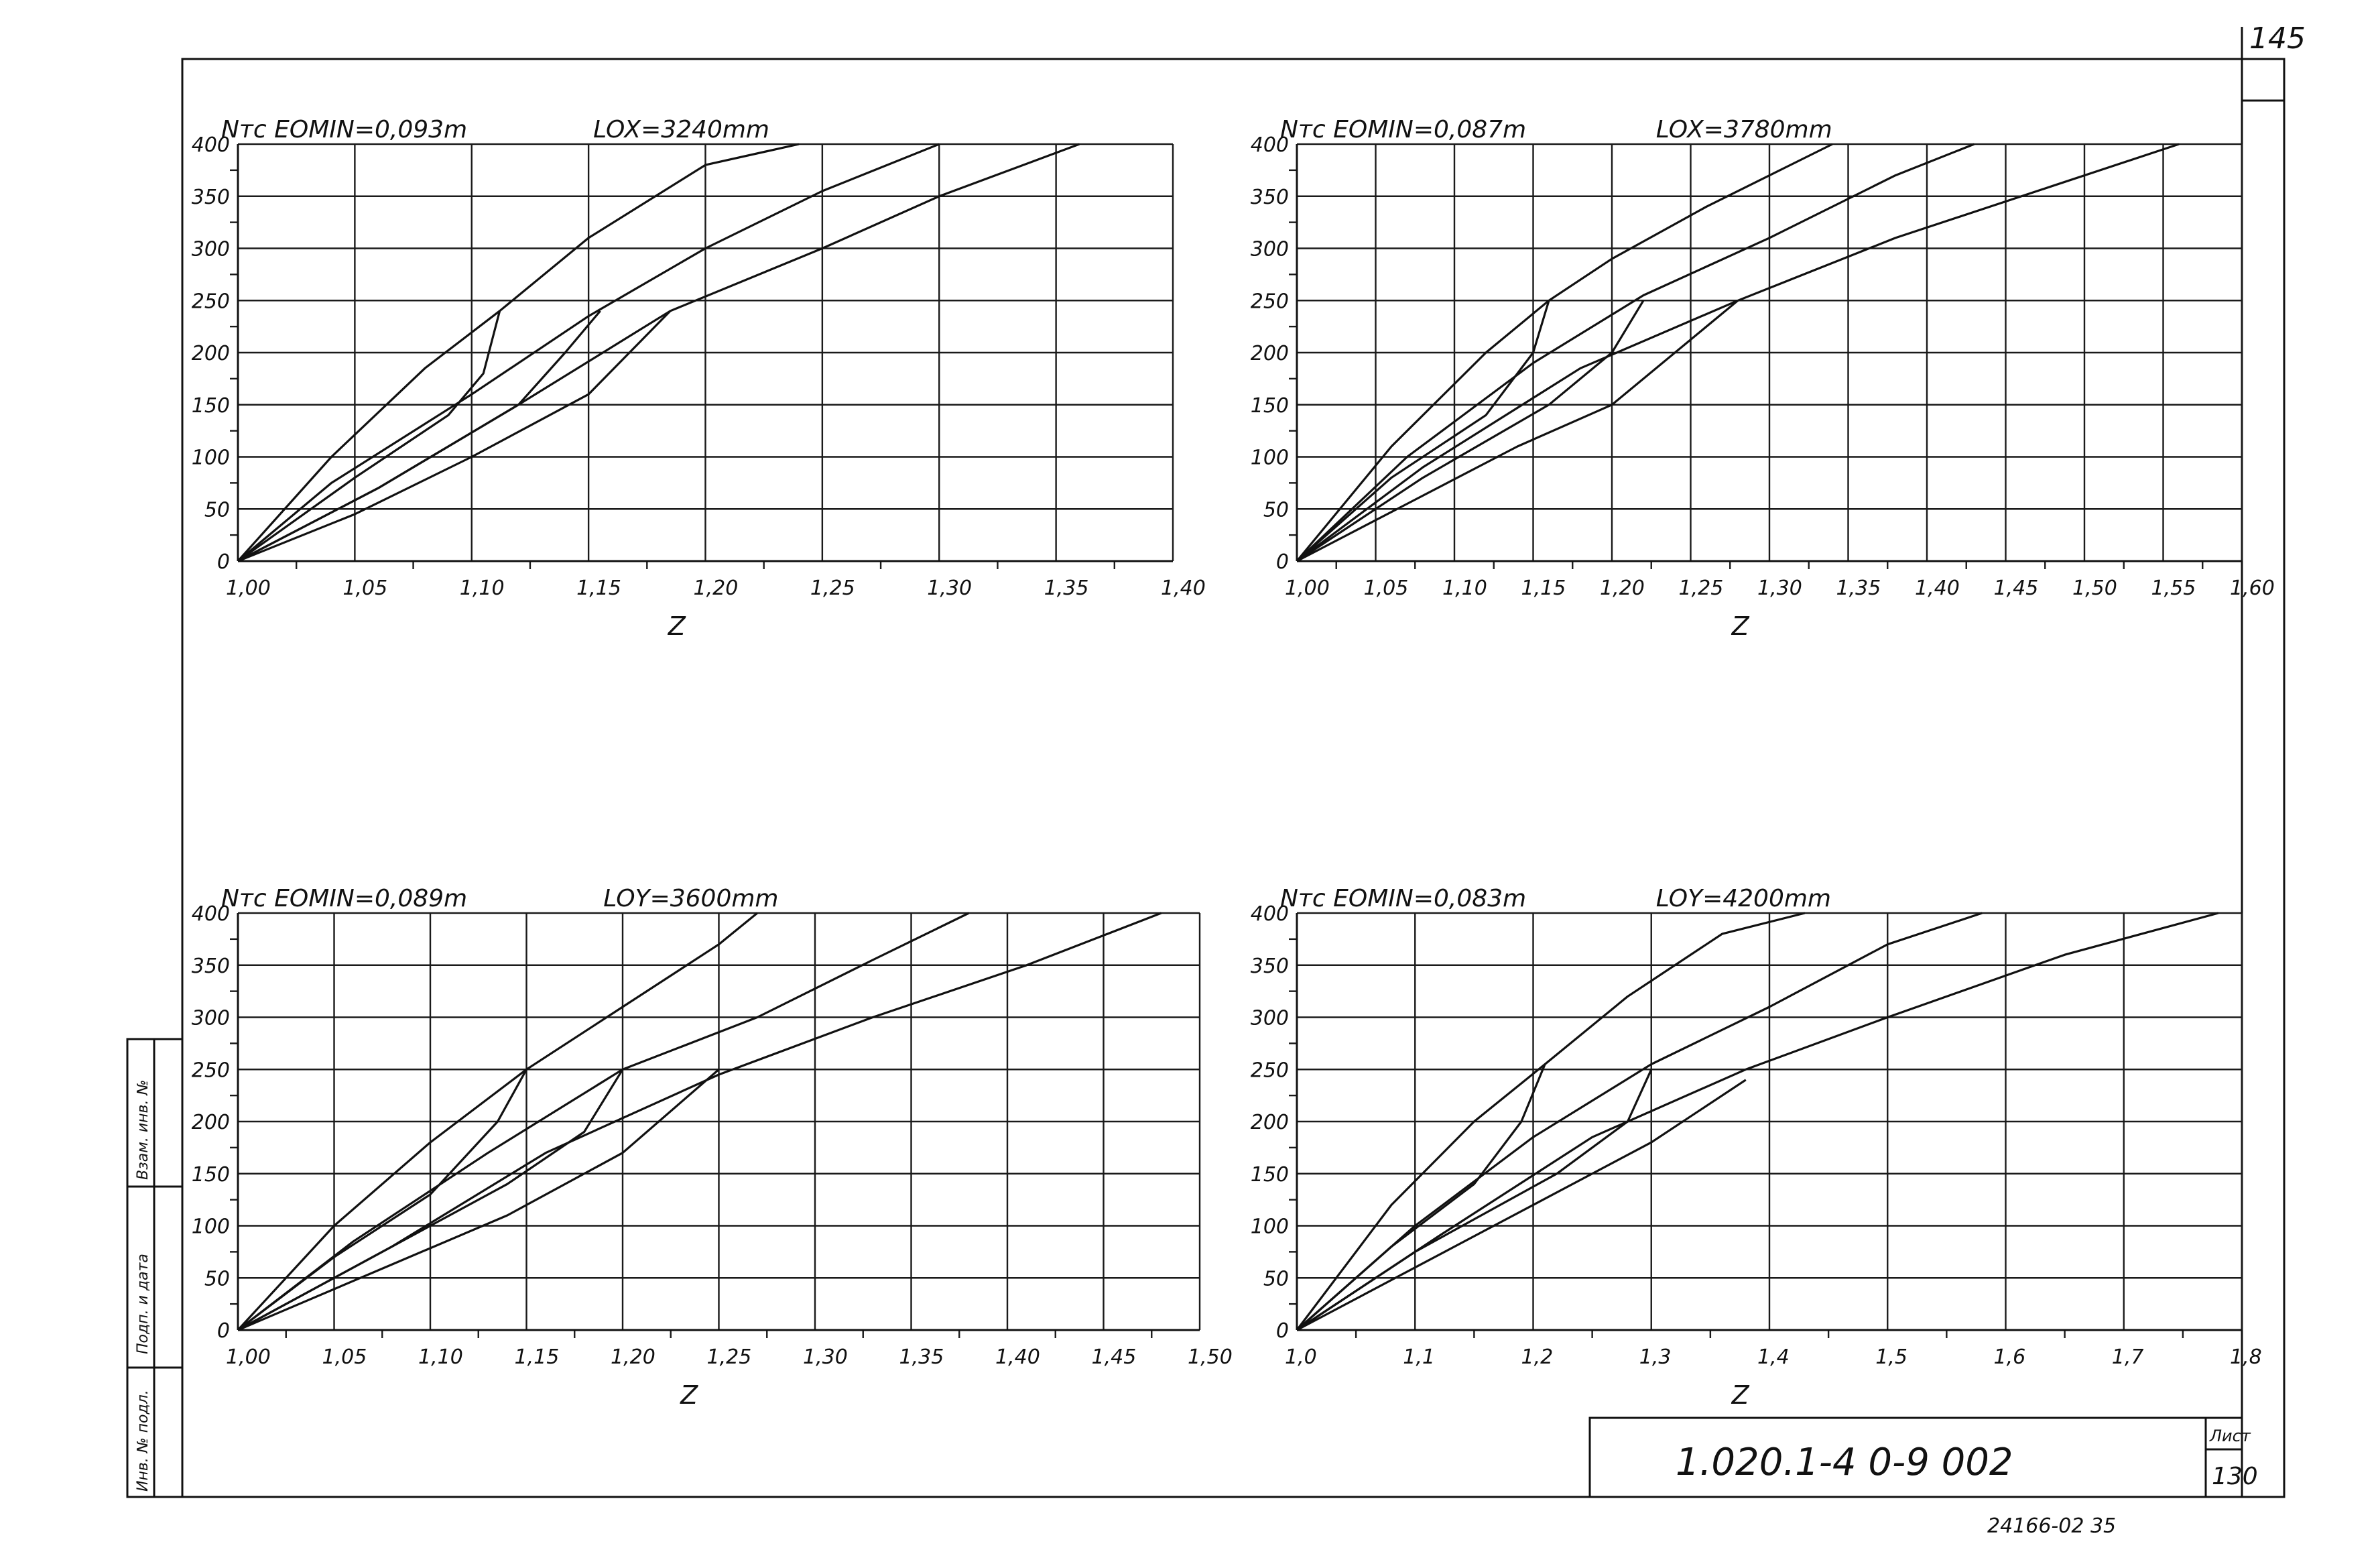 The width and height of the screenshot is (2380, 1566). What do you see at coordinates (1773, 1357) in the screenshot?
I see `x-tick-label: 1,4` at bounding box center [1773, 1357].